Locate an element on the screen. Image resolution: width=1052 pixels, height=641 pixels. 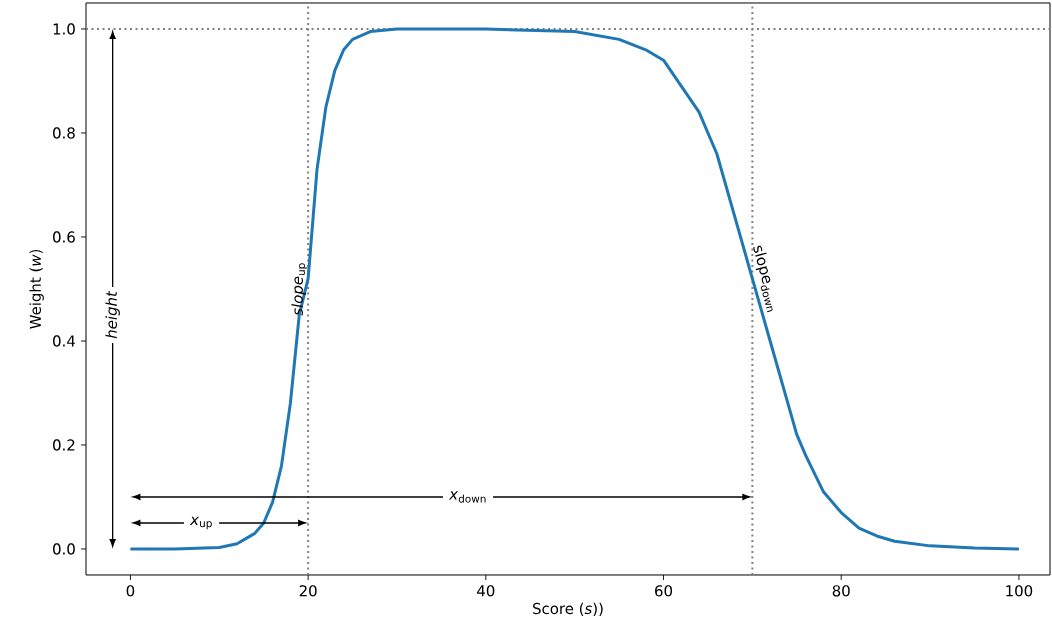
y-tick-label: 1.0 is located at coordinates (64, 29).